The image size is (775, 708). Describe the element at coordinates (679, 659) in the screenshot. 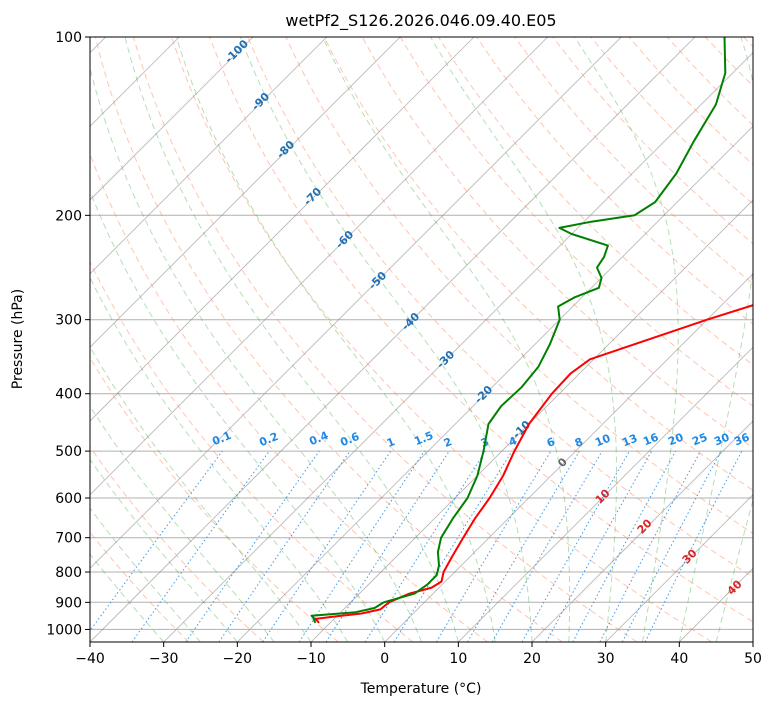

I see `x-tick-label: 40` at that location.